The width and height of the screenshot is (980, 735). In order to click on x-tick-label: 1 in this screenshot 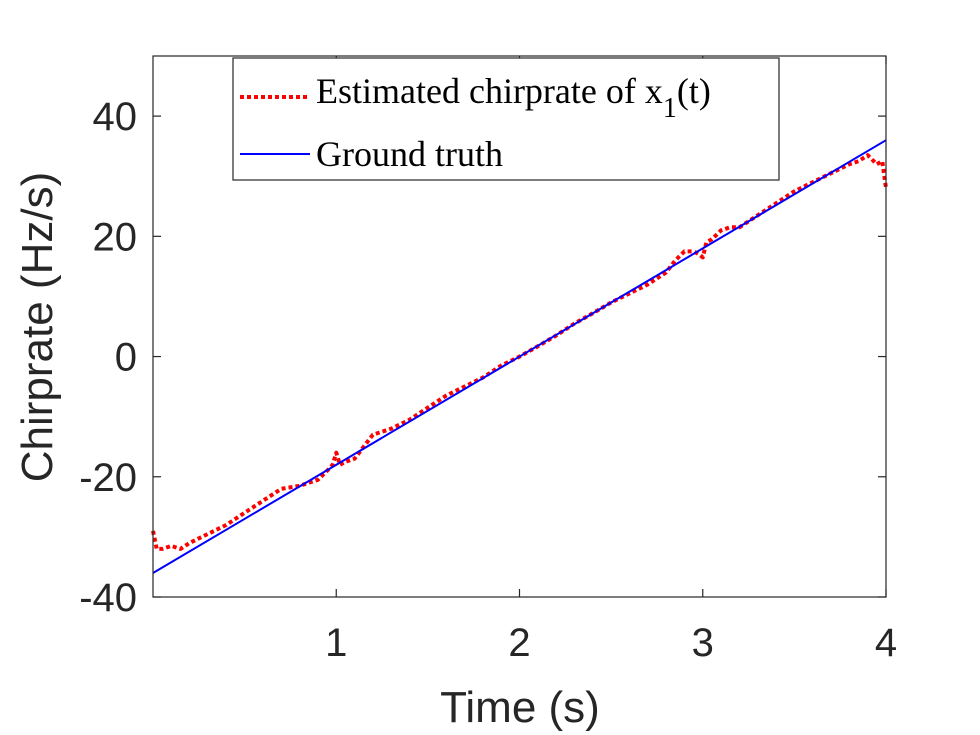, I will do `click(336, 643)`.